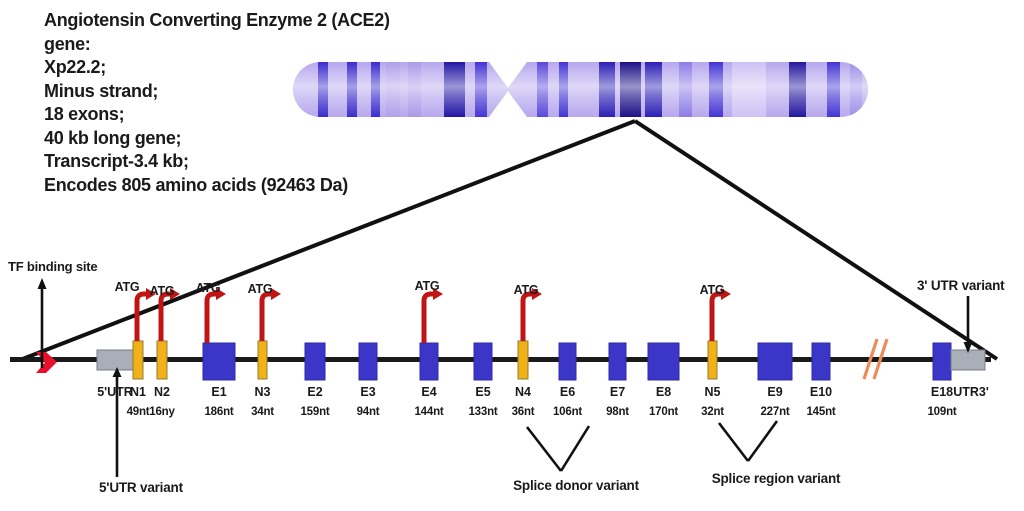 The image size is (1024, 511). I want to click on exon-name-E2: E2, so click(315, 392).